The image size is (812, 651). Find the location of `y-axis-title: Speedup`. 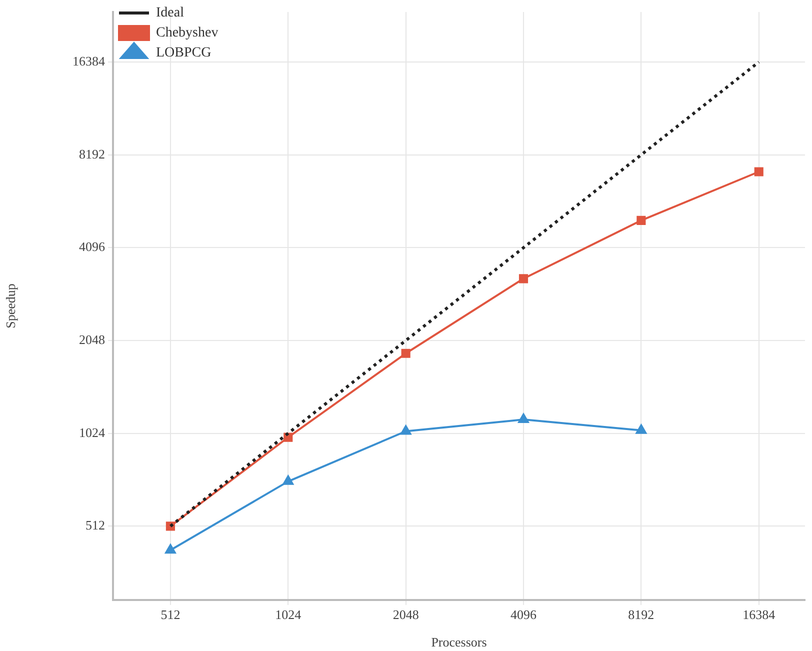

y-axis-title: Speedup is located at coordinates (10, 306).